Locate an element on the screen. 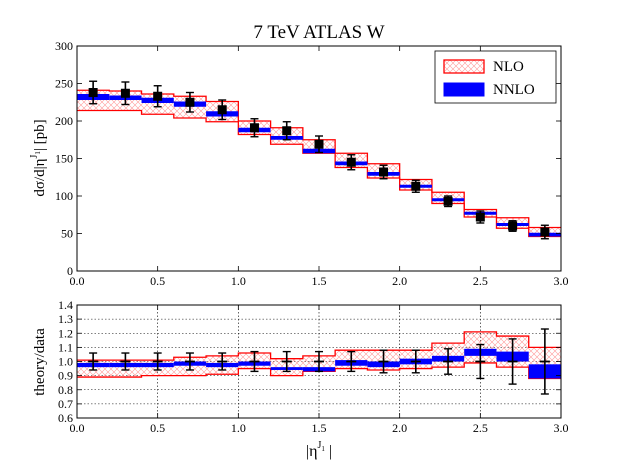  y-tick-label: 0 is located at coordinates (70, 271).